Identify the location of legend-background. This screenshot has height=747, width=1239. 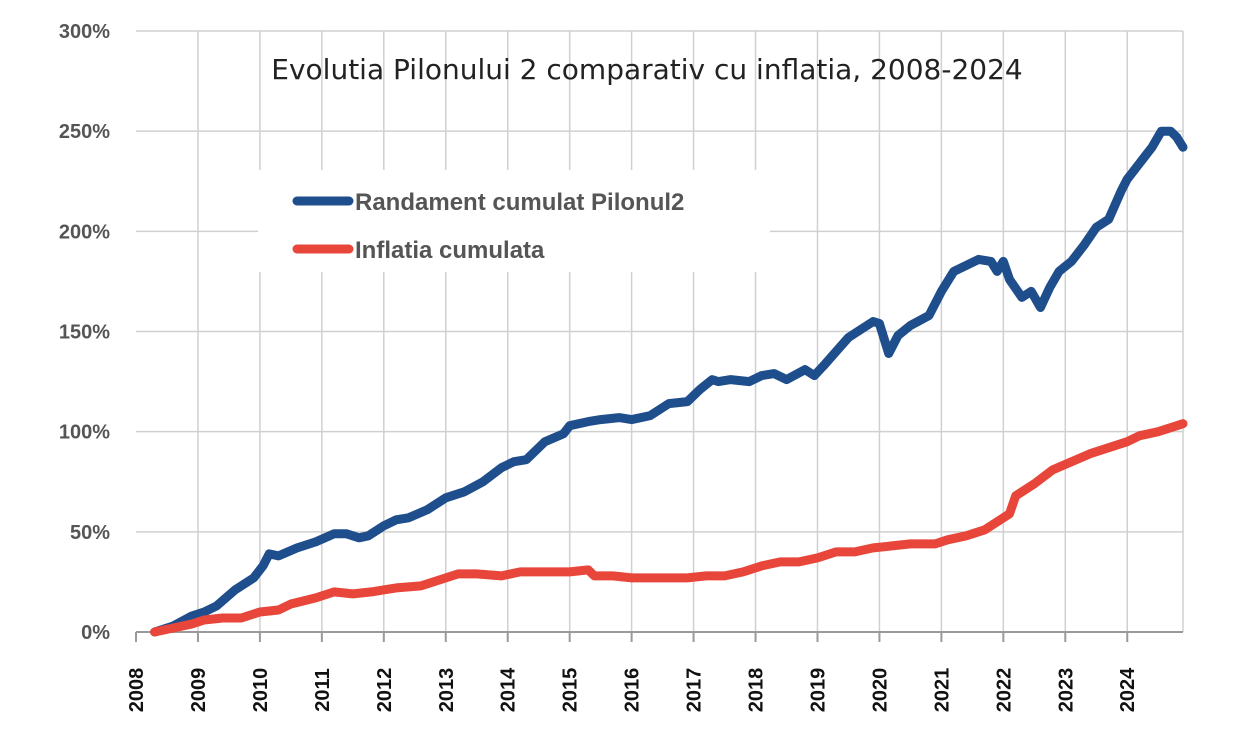
(514, 221).